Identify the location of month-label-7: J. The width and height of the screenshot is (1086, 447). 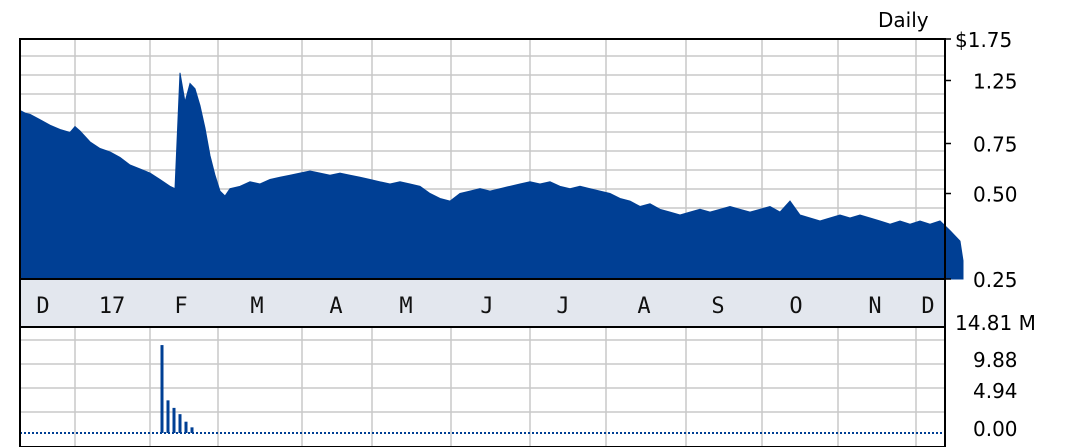
(562, 306).